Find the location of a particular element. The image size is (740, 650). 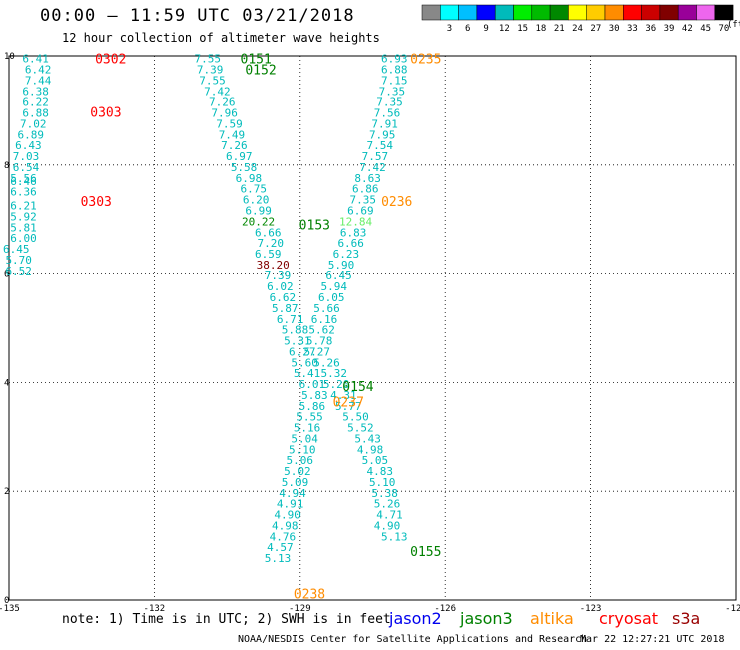

swh-point-cryosat: 5.56 is located at coordinates (23, 178).